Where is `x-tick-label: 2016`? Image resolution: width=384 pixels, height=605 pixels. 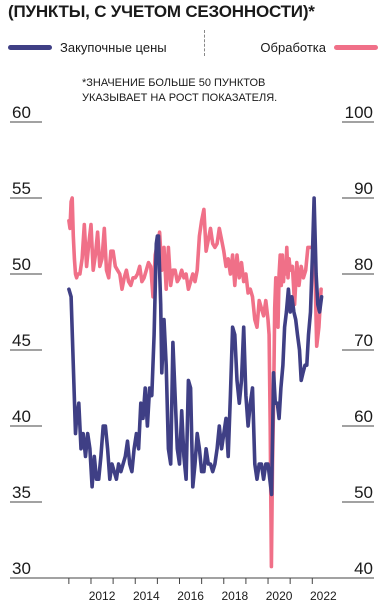
x-tick-label: 2016 is located at coordinates (190, 596).